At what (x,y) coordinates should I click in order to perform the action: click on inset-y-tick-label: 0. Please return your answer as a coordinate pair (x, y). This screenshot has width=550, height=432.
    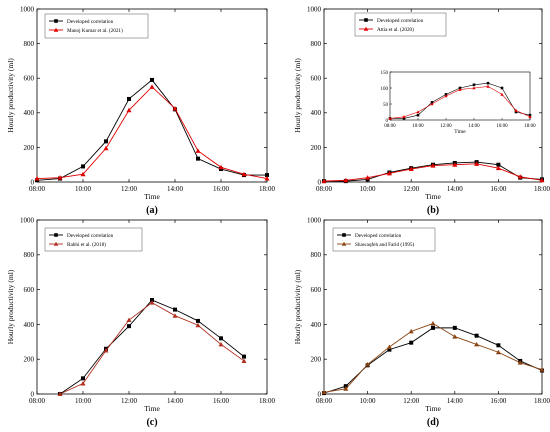
    Looking at the image, I should click on (387, 121).